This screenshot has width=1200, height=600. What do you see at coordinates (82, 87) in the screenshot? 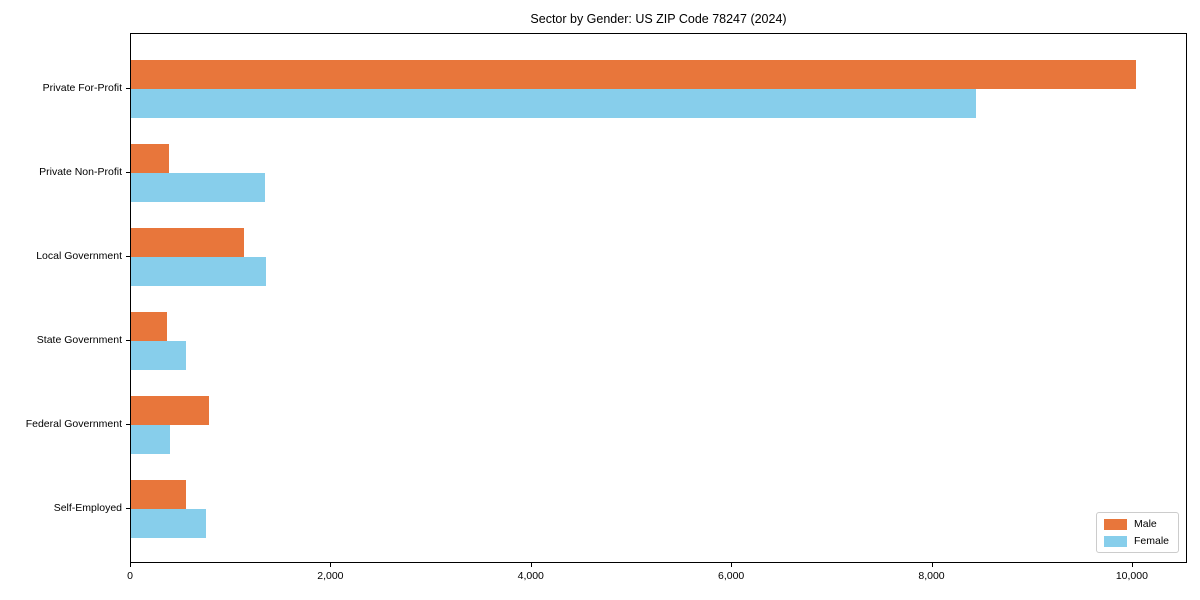
I see `y-tick-label: Private For-Profit` at bounding box center [82, 87].